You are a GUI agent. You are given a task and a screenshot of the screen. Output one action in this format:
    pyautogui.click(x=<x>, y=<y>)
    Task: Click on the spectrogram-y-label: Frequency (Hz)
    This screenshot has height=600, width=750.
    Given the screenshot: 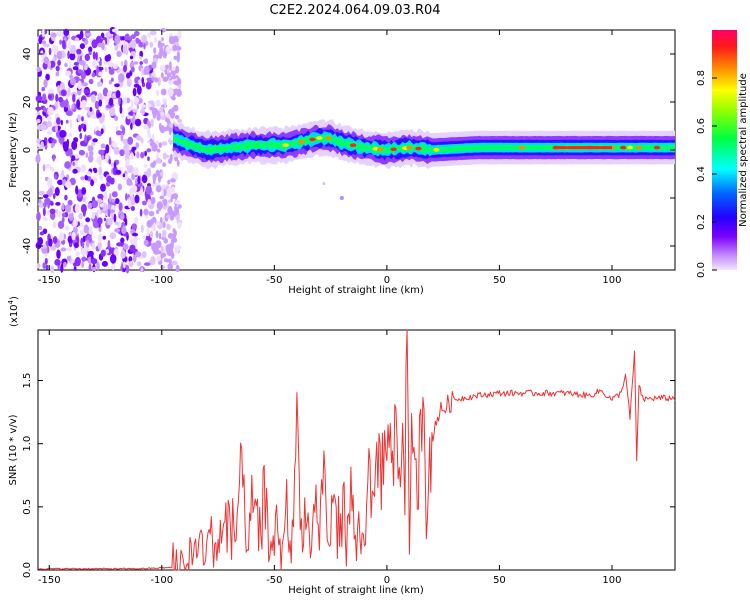 What is the action you would take?
    pyautogui.click(x=13, y=150)
    